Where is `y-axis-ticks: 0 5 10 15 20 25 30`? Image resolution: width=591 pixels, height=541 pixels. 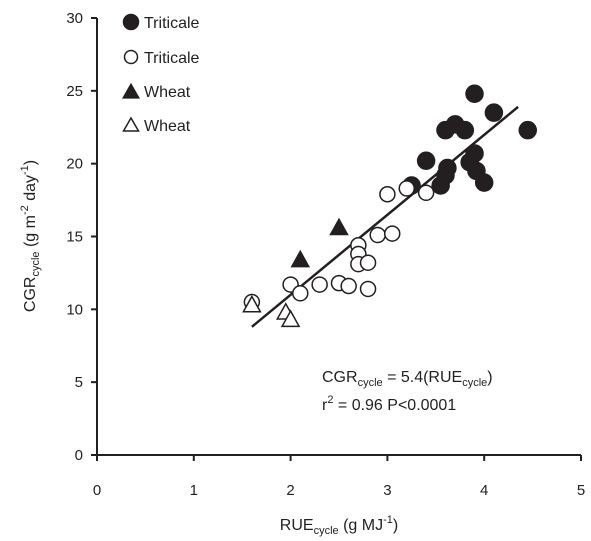 y-axis-ticks: 0 5 10 15 20 25 30 is located at coordinates (81, 237).